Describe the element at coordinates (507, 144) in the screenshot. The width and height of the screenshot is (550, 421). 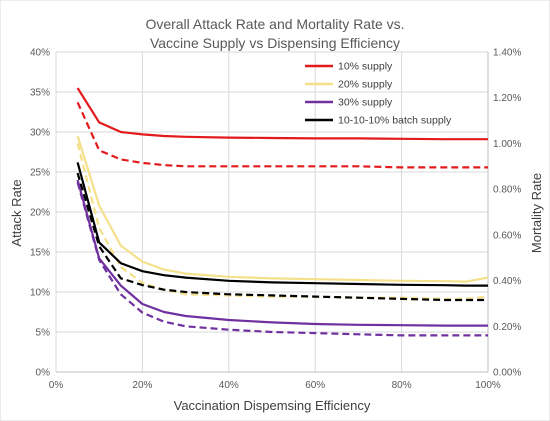
I see `y2-tick-label: 1.00%` at that location.